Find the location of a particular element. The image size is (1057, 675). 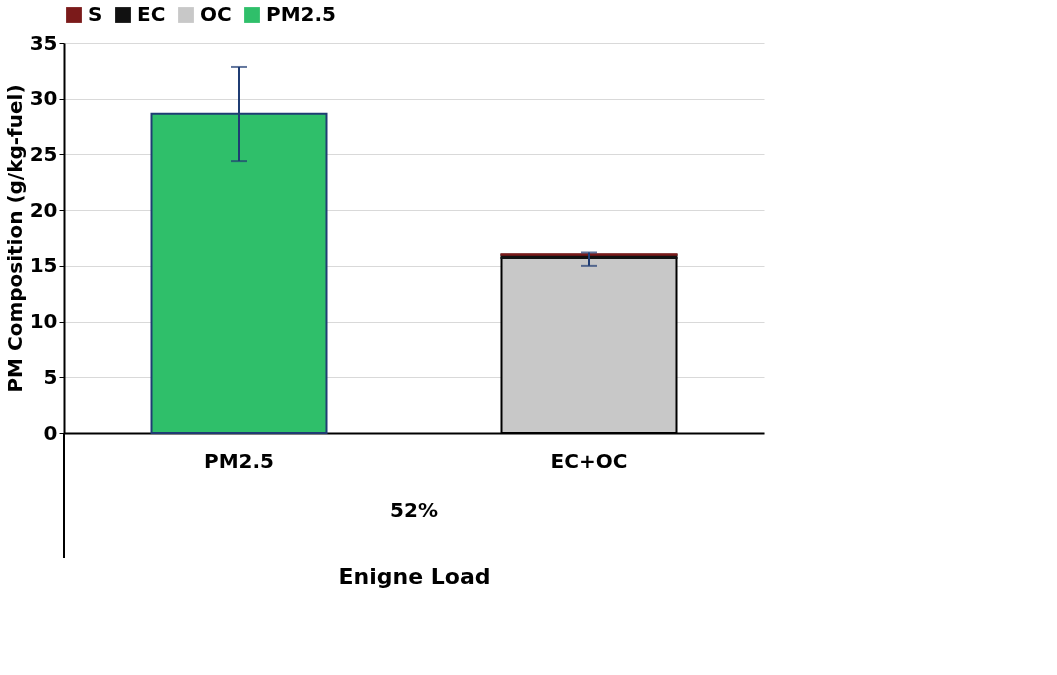

y-axis-title: PM Composition (g/kg-fuel) is located at coordinates (14, 238).